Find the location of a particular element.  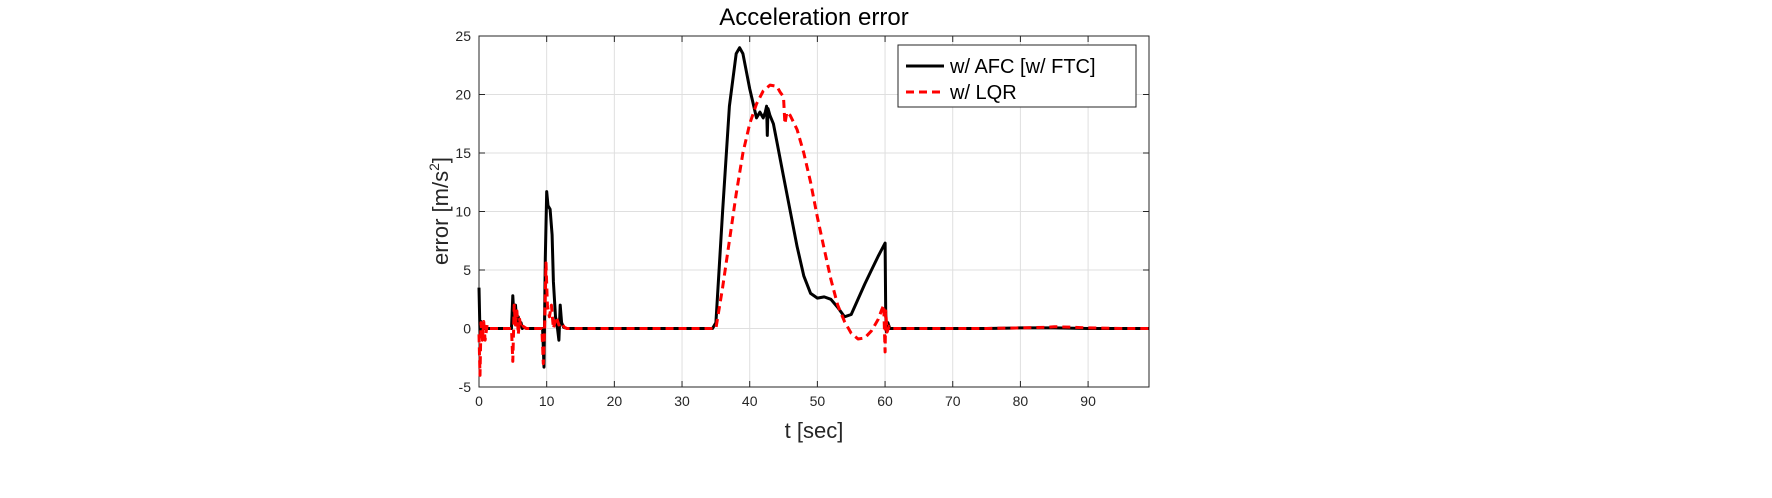

x-axis-label: t [sec] is located at coordinates (814, 430).